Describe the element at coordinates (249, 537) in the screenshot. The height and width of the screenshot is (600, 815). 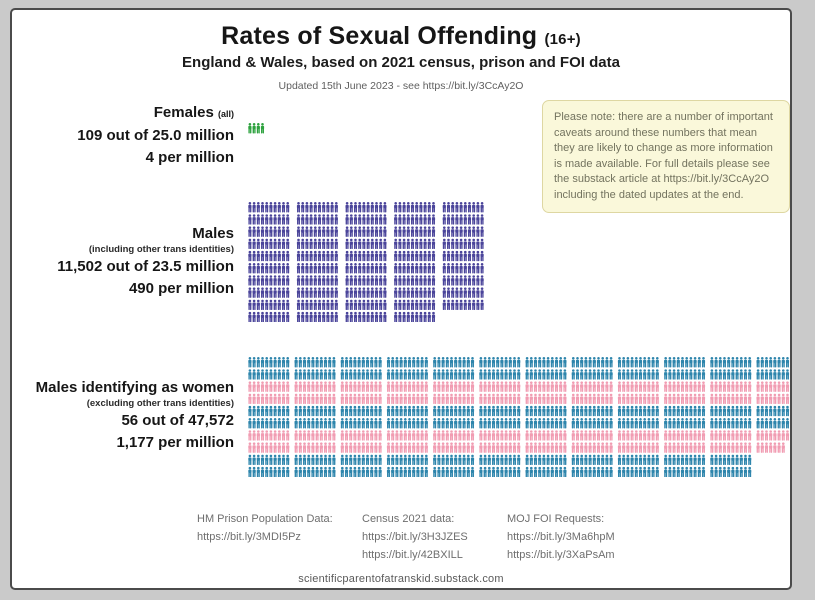
I see `source-link: https://bit.ly/3MDI5Pz` at that location.